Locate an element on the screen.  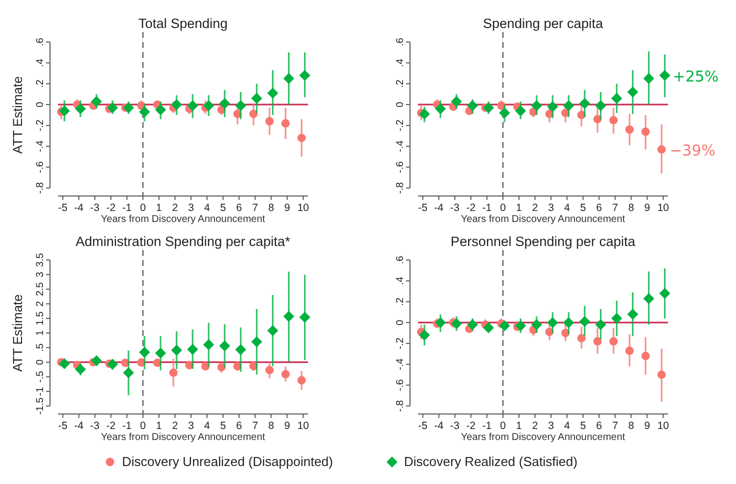
legend-label: Discovery Unrealized (Disappointed) is located at coordinates (227, 461).